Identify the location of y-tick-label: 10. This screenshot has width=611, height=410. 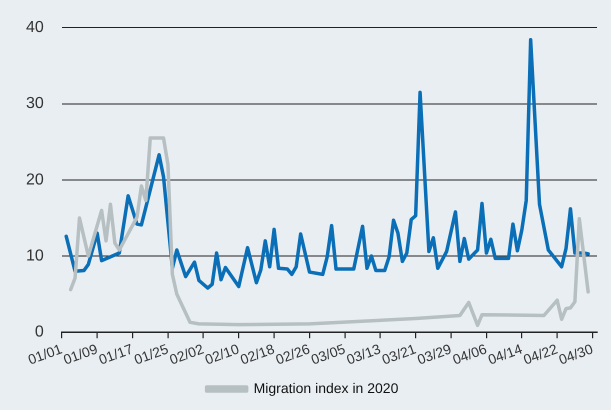
(35, 255).